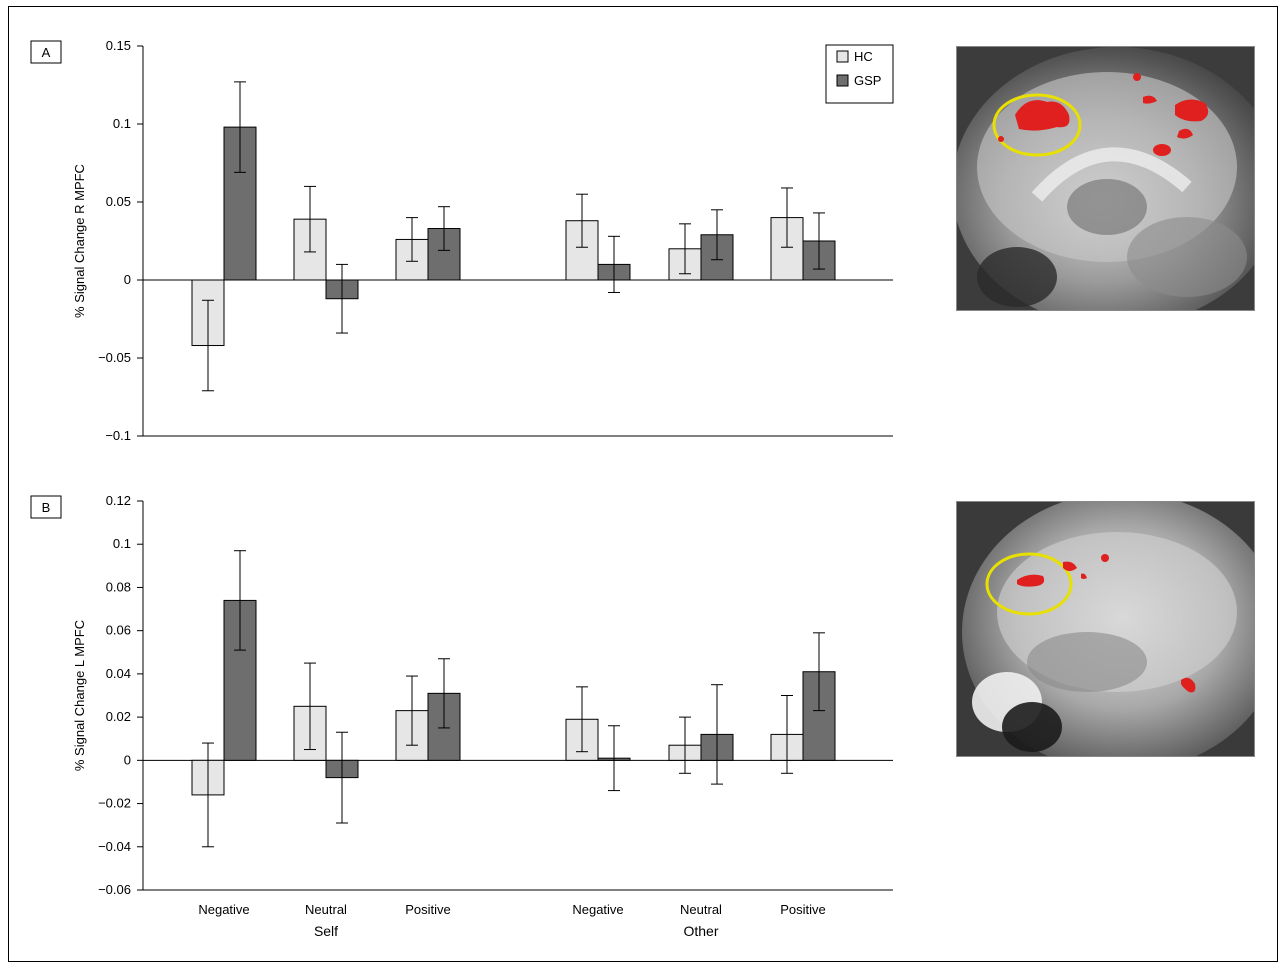 This screenshot has width=1284, height=967. I want to click on brain-scan-b-graphic, so click(1105, 629).